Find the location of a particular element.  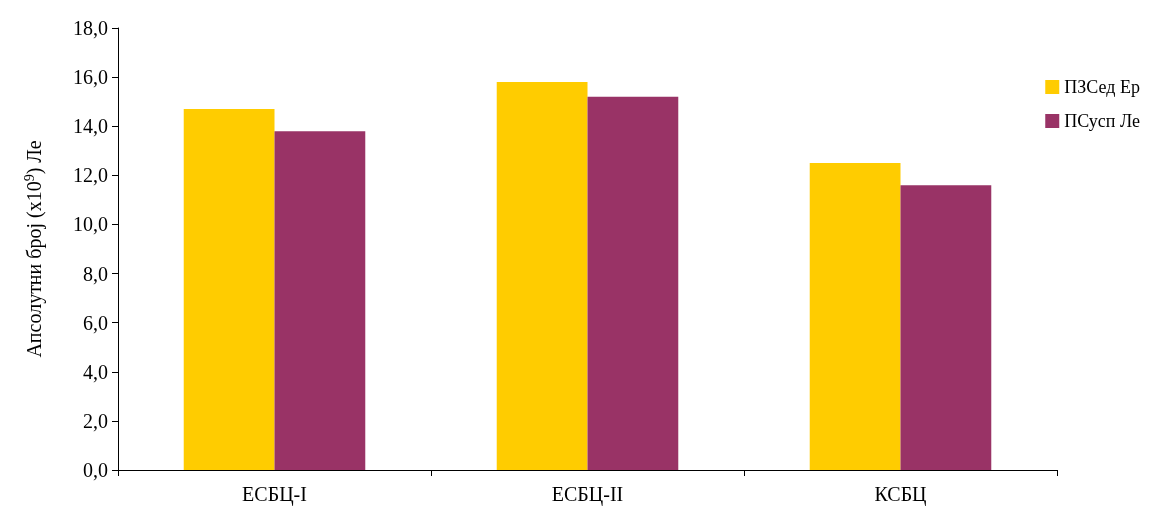

x-tick-label: КСБЦ is located at coordinates (900, 494).